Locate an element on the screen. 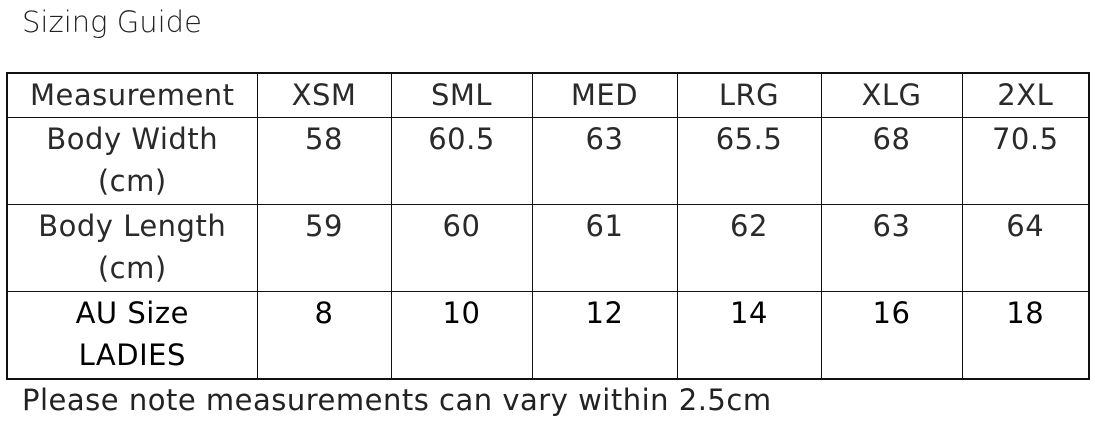 This screenshot has width=1095, height=428. table-cell: 18 is located at coordinates (1025, 335).